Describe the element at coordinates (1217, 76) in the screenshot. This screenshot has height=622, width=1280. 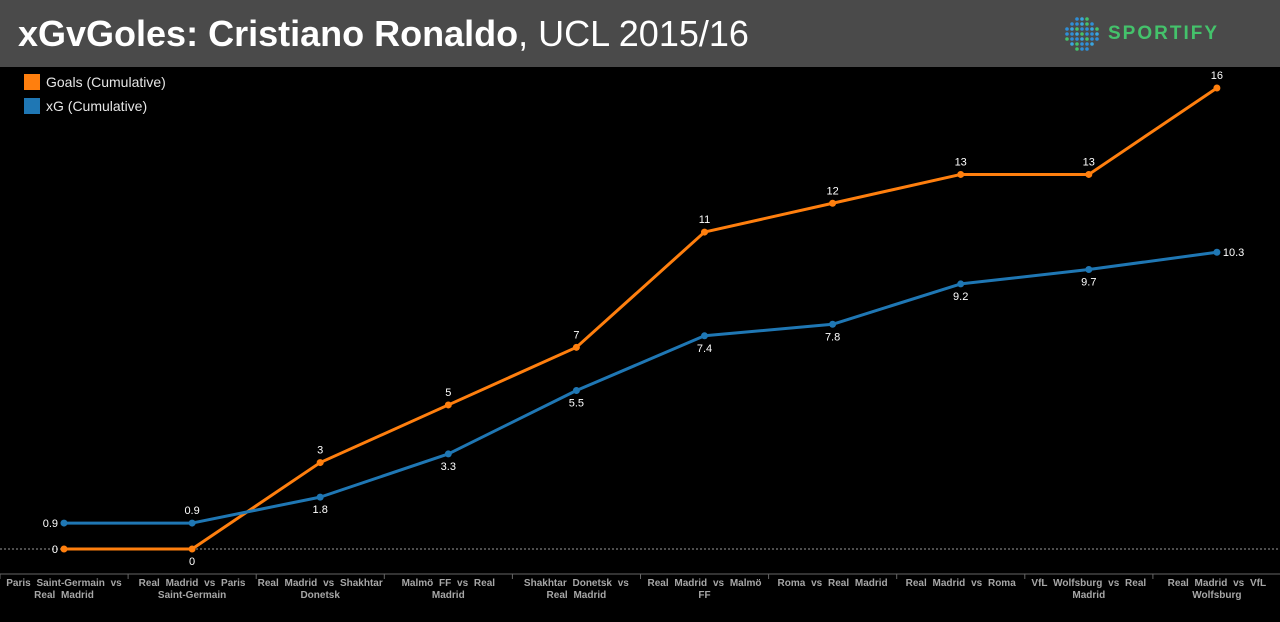
I see `goals-data-label: 16` at that location.